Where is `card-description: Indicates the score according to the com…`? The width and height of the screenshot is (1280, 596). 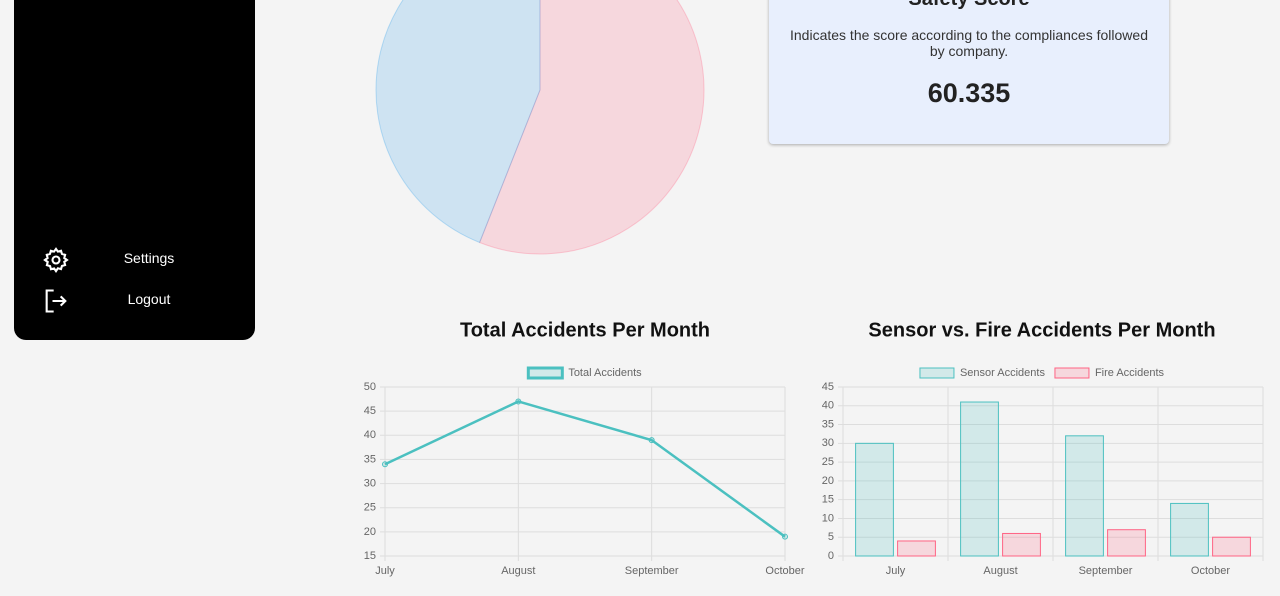
card-description: Indicates the score according to the com… is located at coordinates (969, 43).